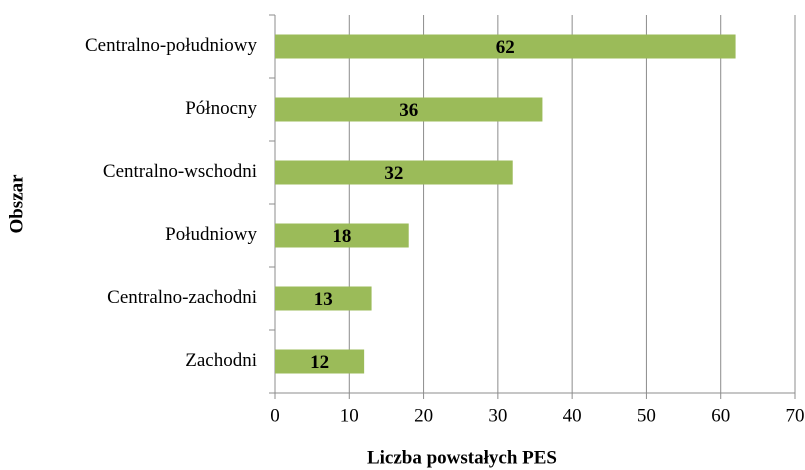 The height and width of the screenshot is (470, 805). What do you see at coordinates (275, 415) in the screenshot?
I see `x-tick-label: 0` at bounding box center [275, 415].